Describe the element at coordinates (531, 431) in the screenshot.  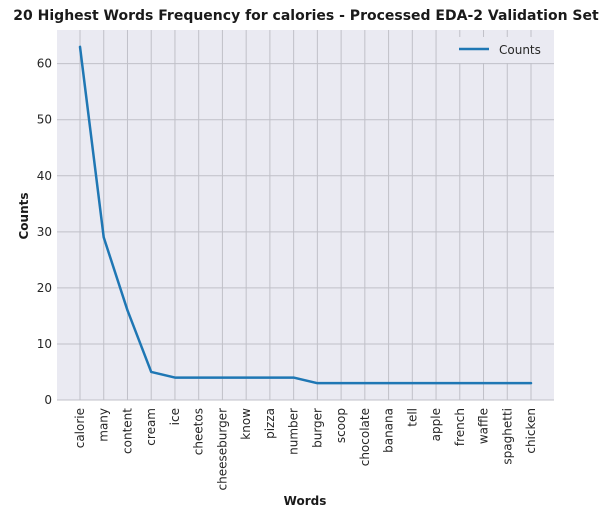
I see `x-tick-label: chicken` at that location.